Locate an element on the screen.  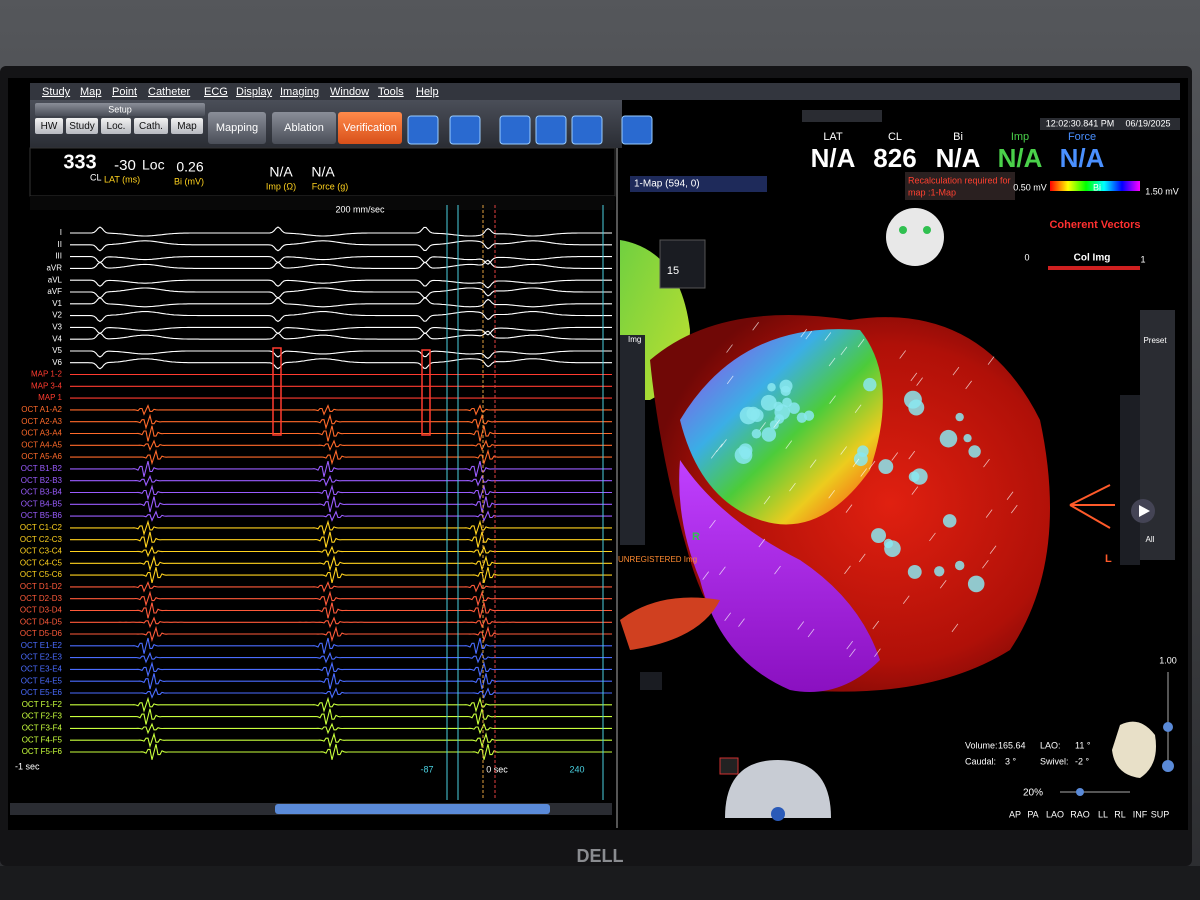
channel-label: OCT E1-E2 is located at coordinates (42, 645).